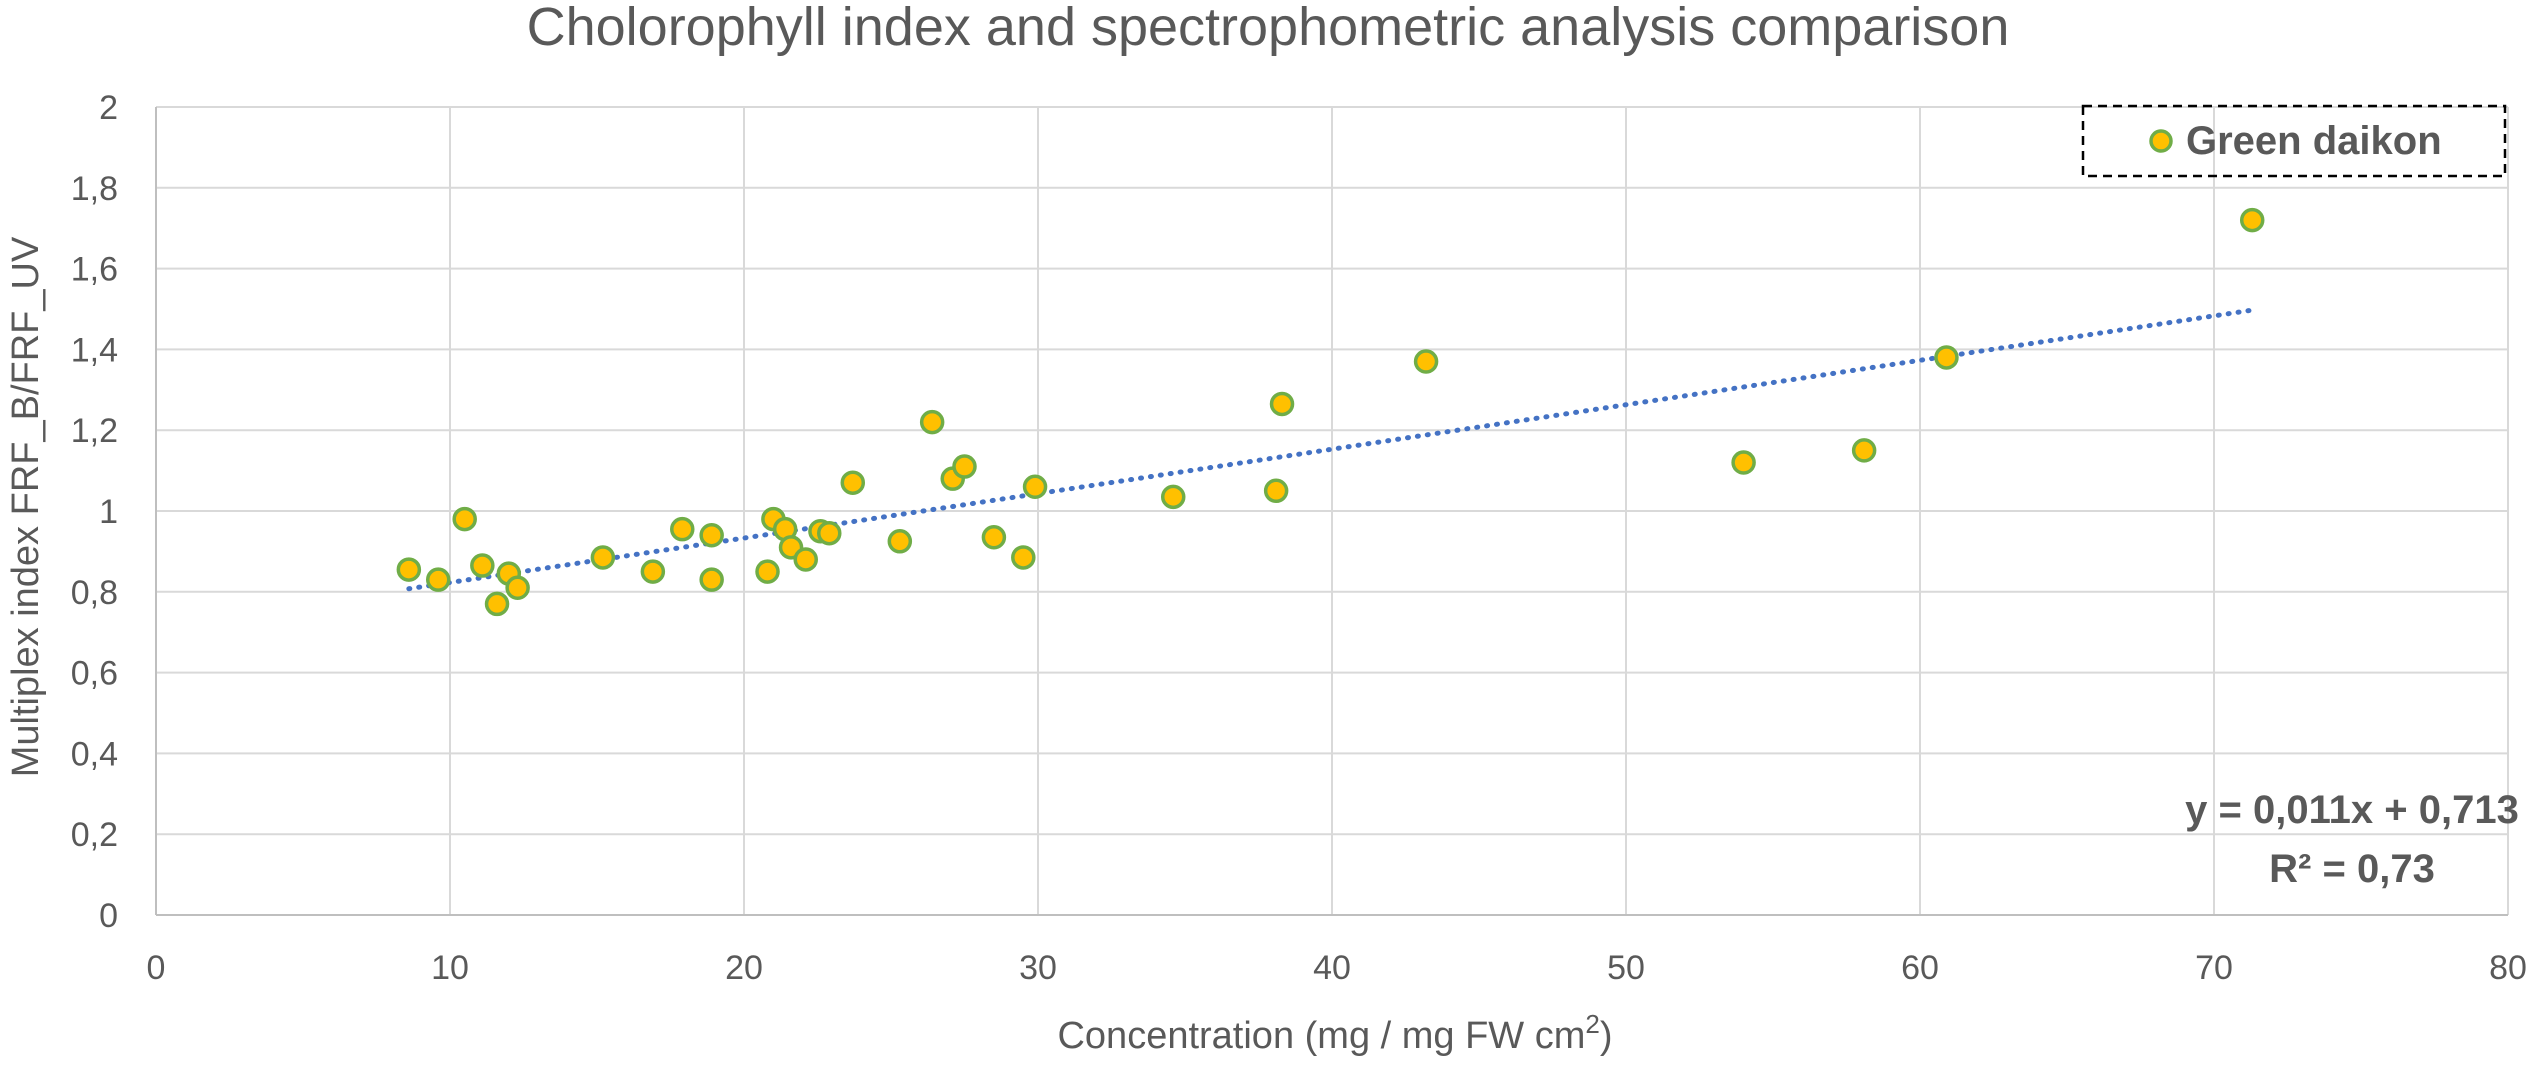  What do you see at coordinates (2314, 141) in the screenshot?
I see `legend-label-green-daikon: Green daikon` at bounding box center [2314, 141].